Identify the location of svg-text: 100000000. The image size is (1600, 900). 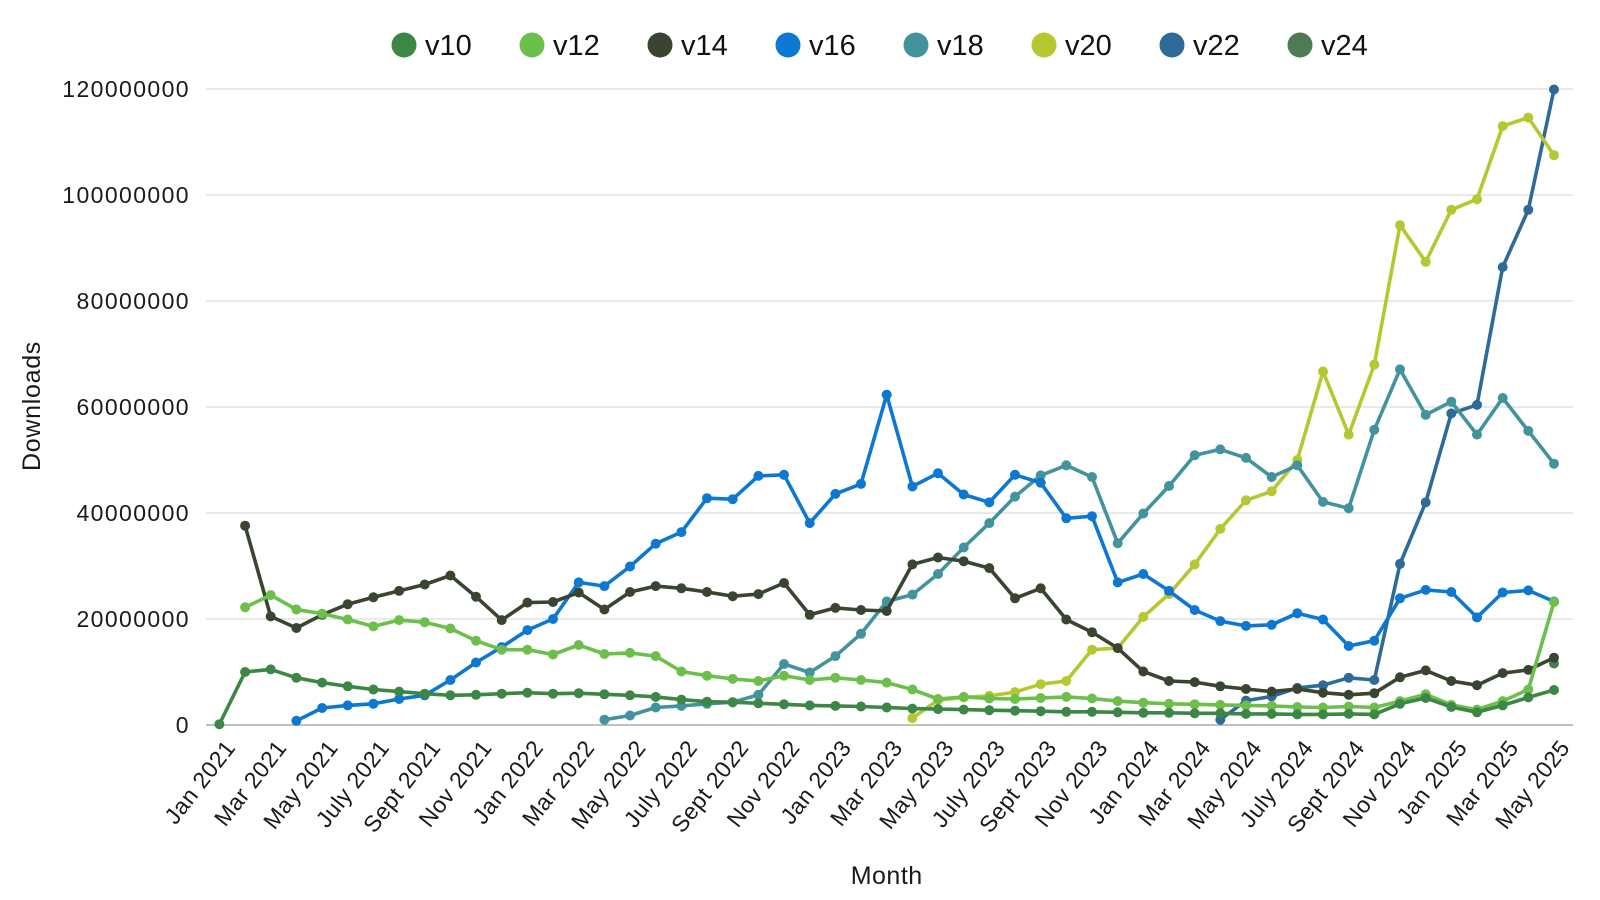
(126, 195).